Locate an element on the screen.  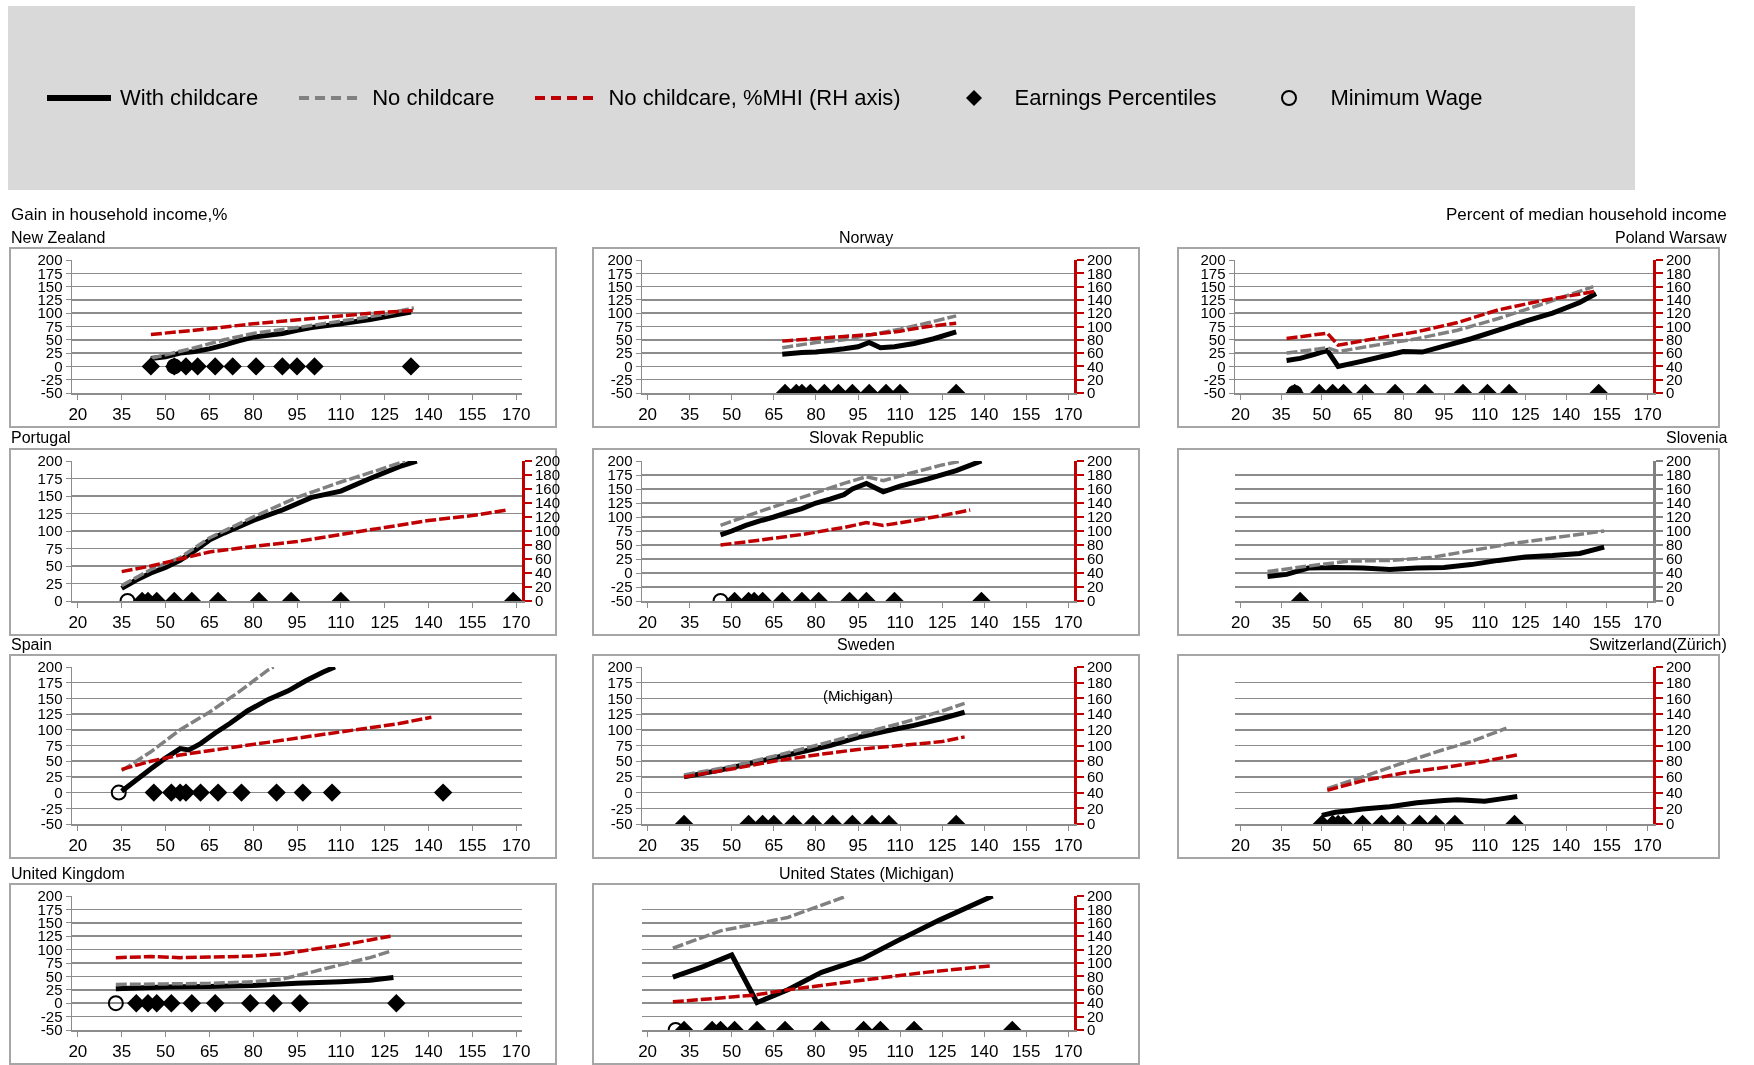
y2-tick-label: 40 is located at coordinates (1095, 792).